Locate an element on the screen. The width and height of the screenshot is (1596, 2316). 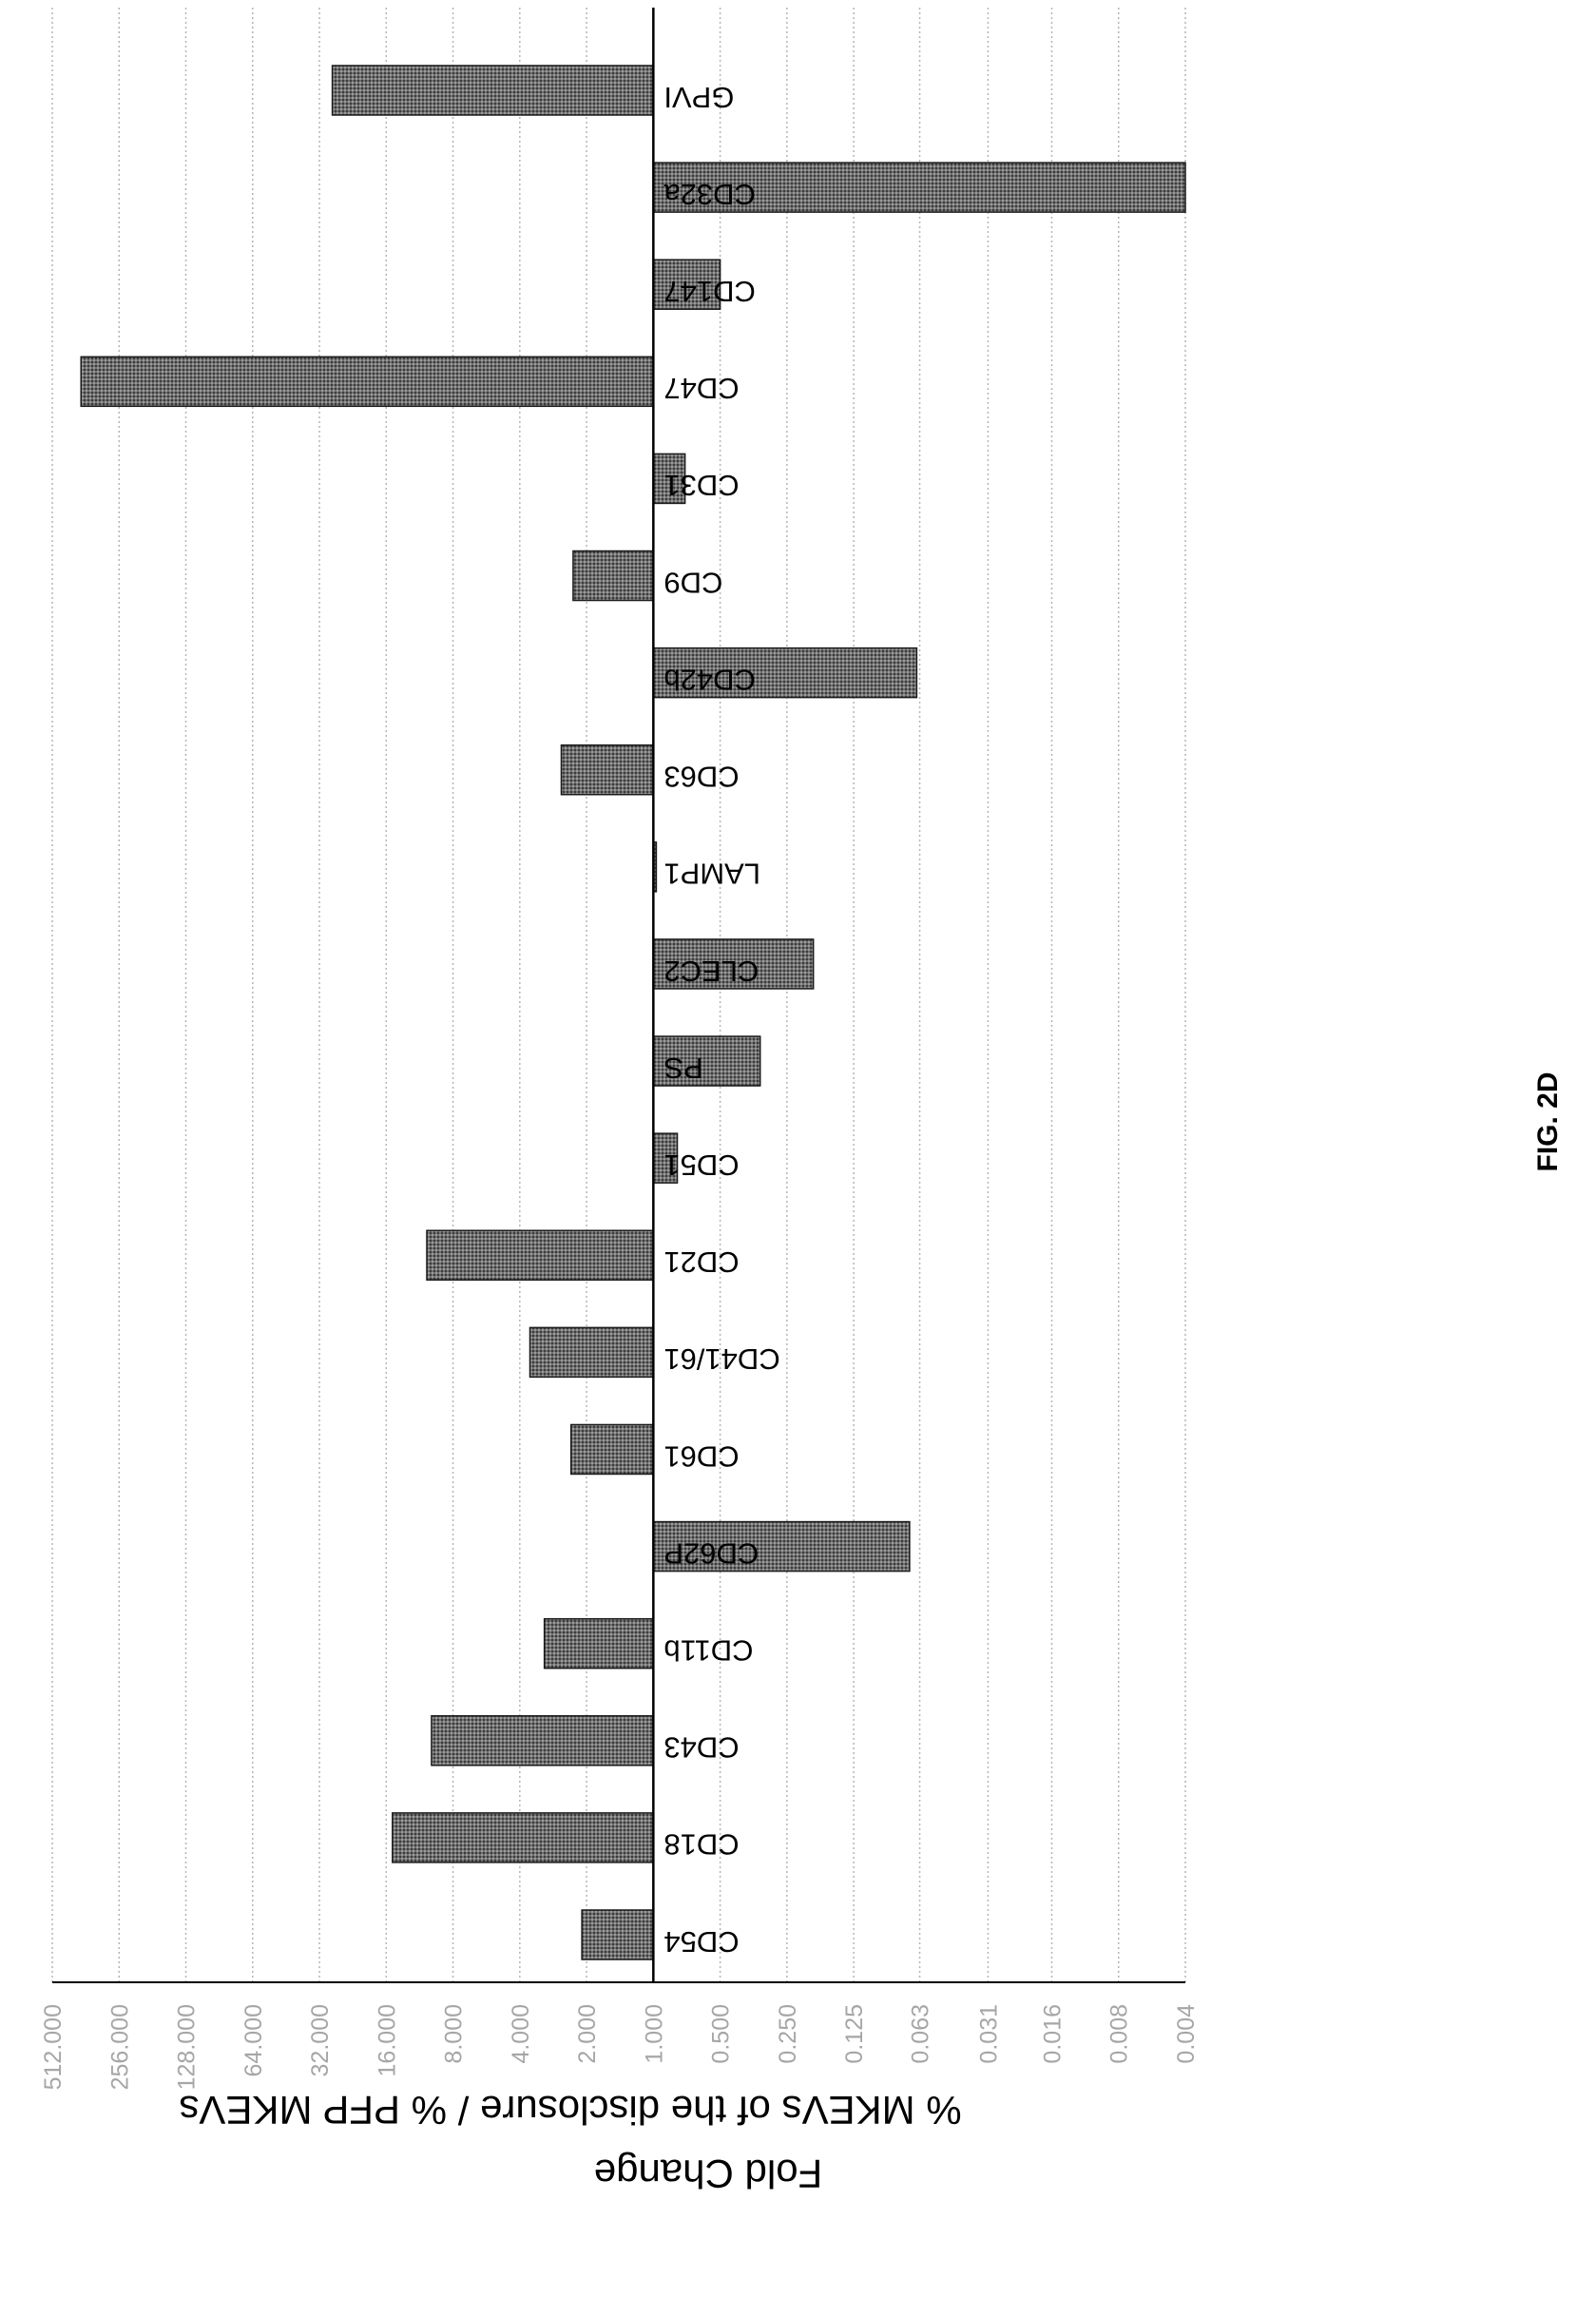
category-label: CLEC2 is located at coordinates (711, 971).